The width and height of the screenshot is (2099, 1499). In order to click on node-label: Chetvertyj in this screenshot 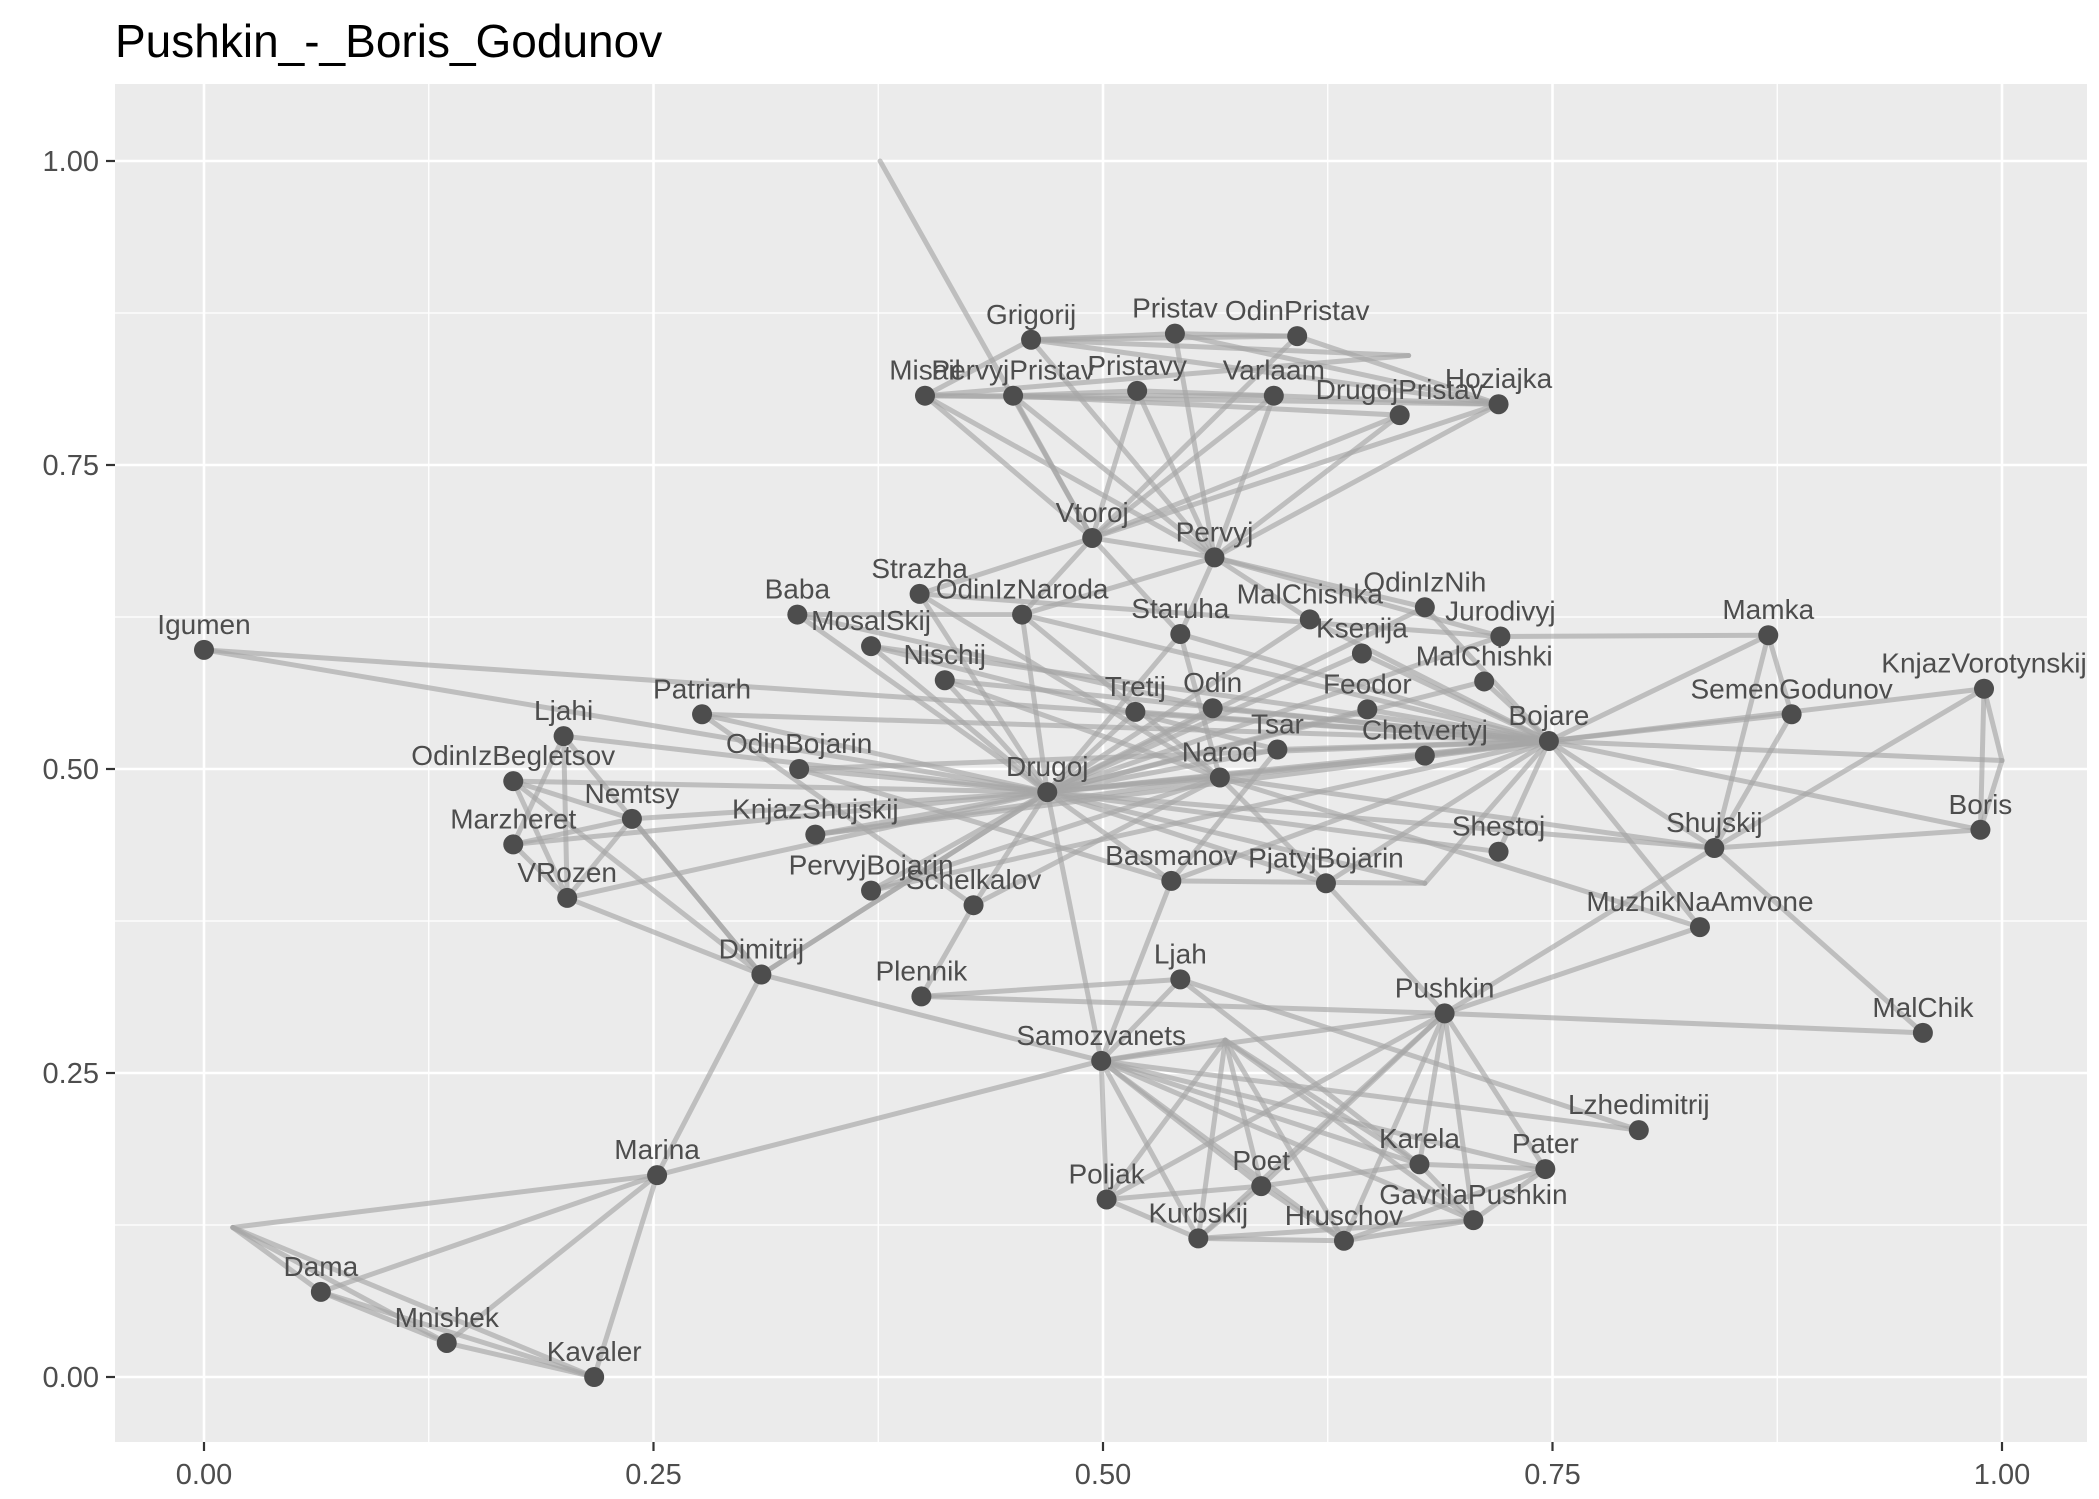, I will do `click(1425, 730)`.